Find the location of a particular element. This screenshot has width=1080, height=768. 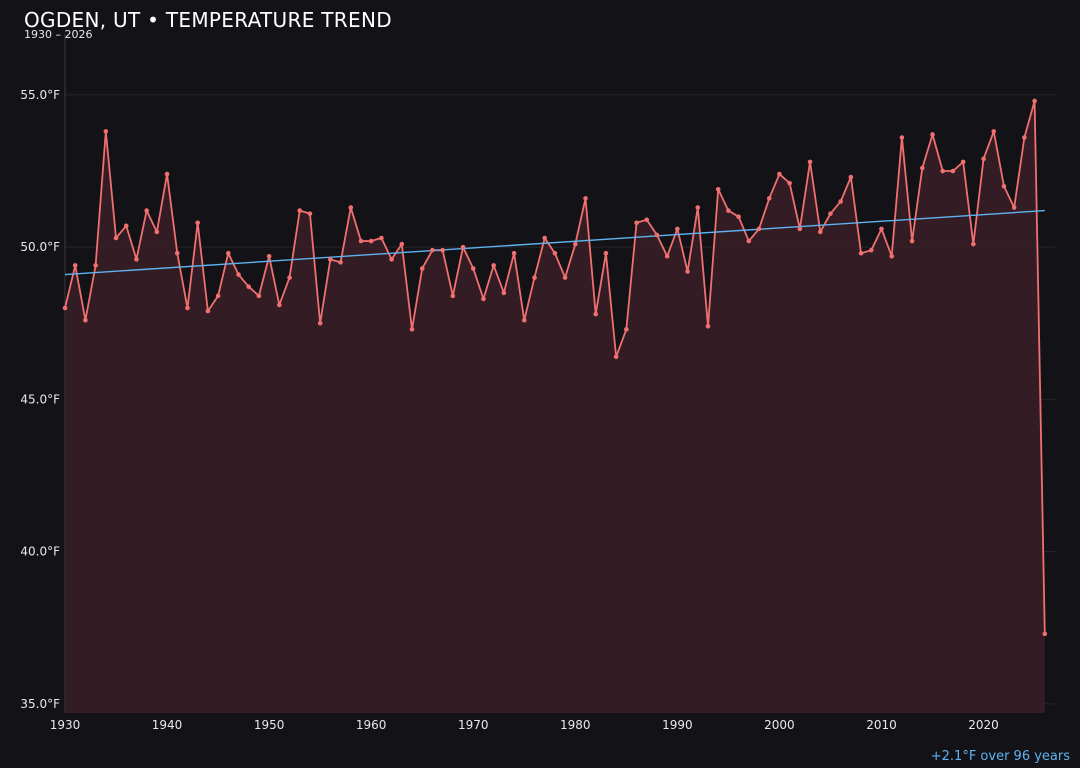

y-tick-label: 55.0°F is located at coordinates (40, 95).